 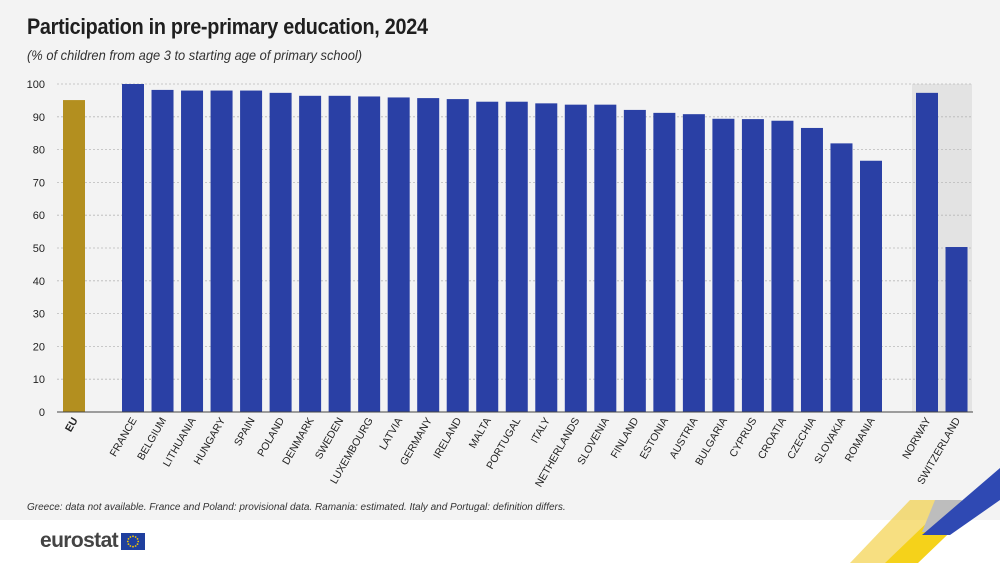 What do you see at coordinates (39, 380) in the screenshot?
I see `y-tick-label: 10` at bounding box center [39, 380].